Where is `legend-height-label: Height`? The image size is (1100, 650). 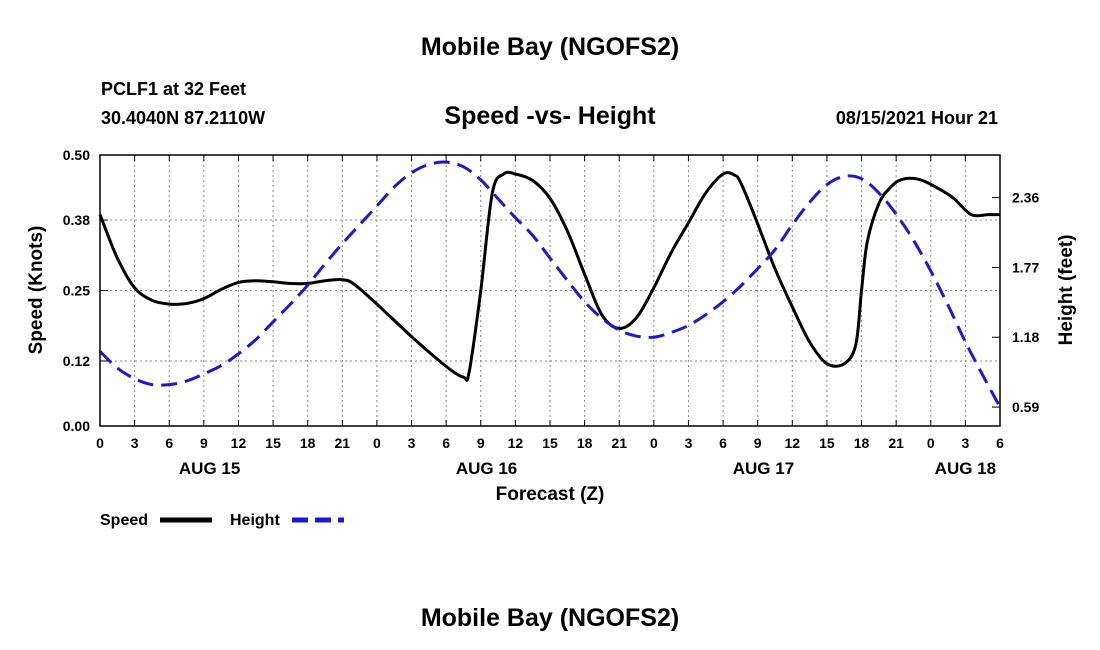
legend-height-label: Height is located at coordinates (255, 520).